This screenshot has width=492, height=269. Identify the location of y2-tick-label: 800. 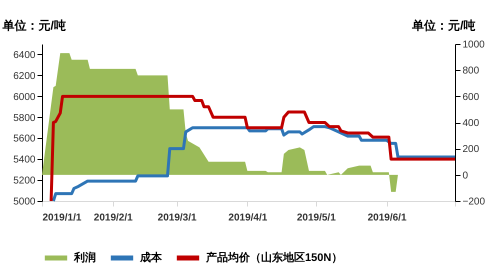
(471, 71).